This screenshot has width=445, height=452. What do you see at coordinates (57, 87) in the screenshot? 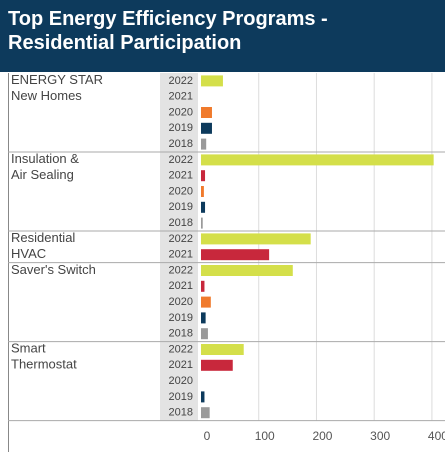
I see `group-label: ENERGY STAR New Homes` at bounding box center [57, 87].